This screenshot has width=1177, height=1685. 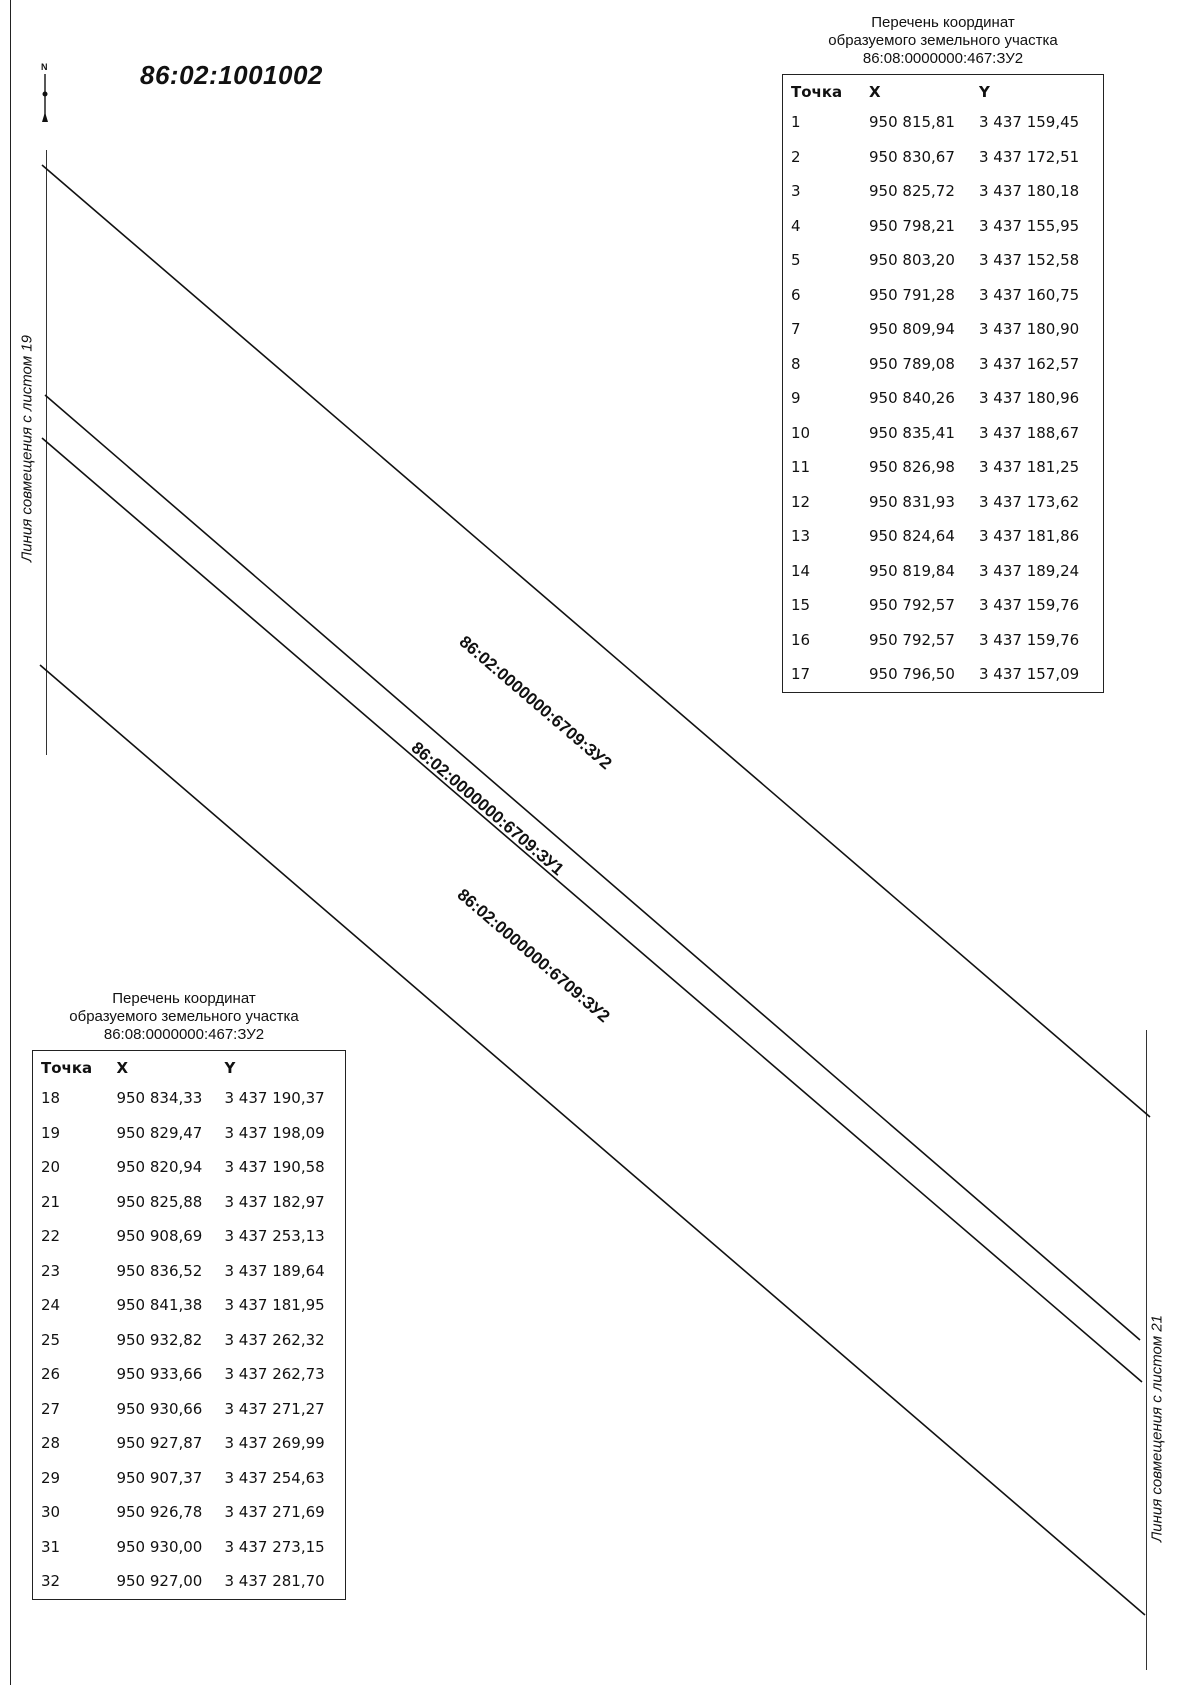 I want to click on table-row: 3 950 825,72 3 437 180,18, so click(x=943, y=191).